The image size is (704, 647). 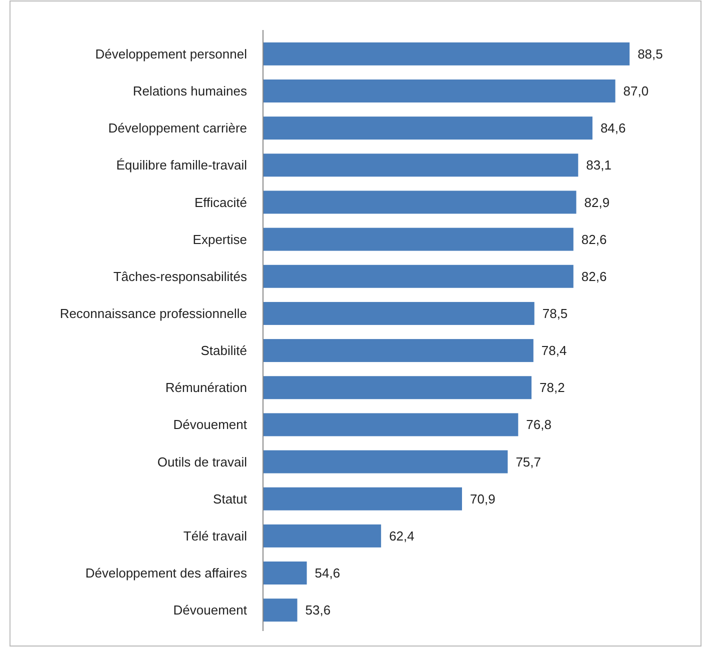 I want to click on data-label: 54,6, so click(x=327, y=573).